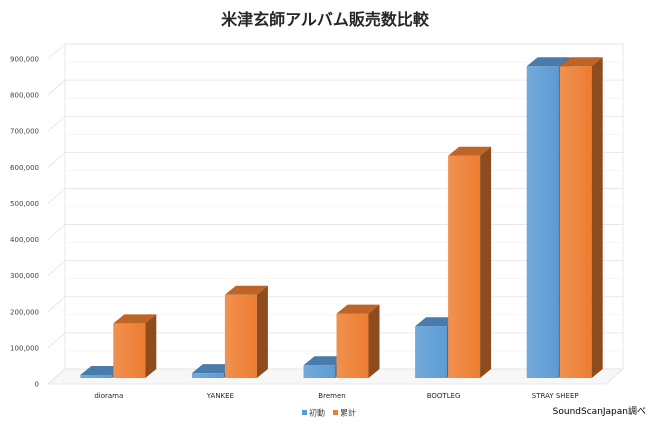 The image size is (650, 424). What do you see at coordinates (24, 168) in the screenshot?
I see `y-tick-label: 600,000` at bounding box center [24, 168].